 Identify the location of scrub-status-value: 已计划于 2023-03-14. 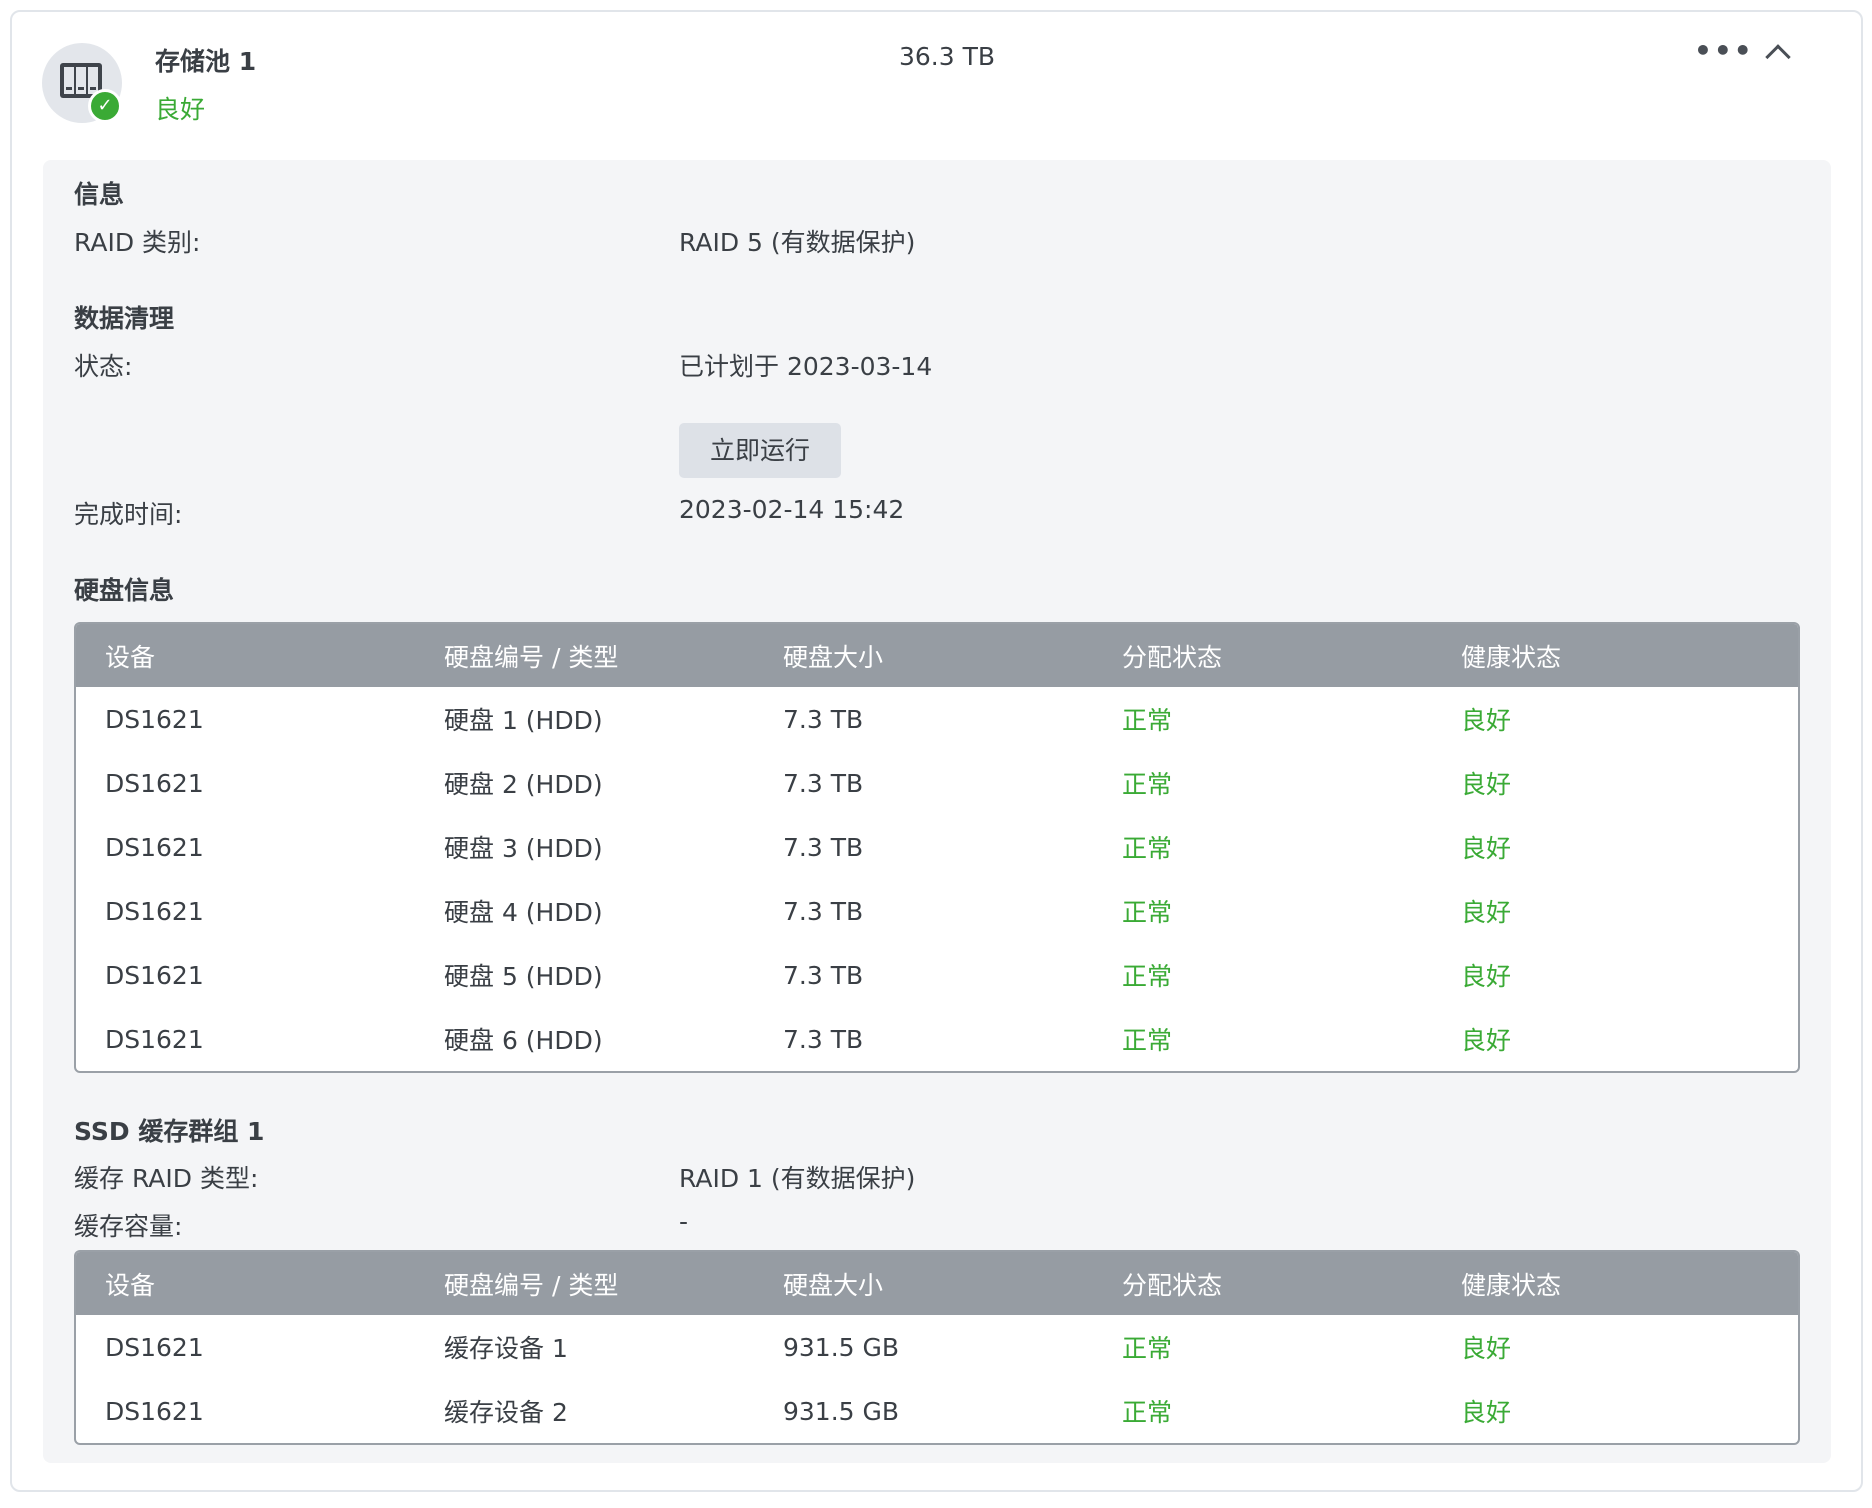
(806, 366).